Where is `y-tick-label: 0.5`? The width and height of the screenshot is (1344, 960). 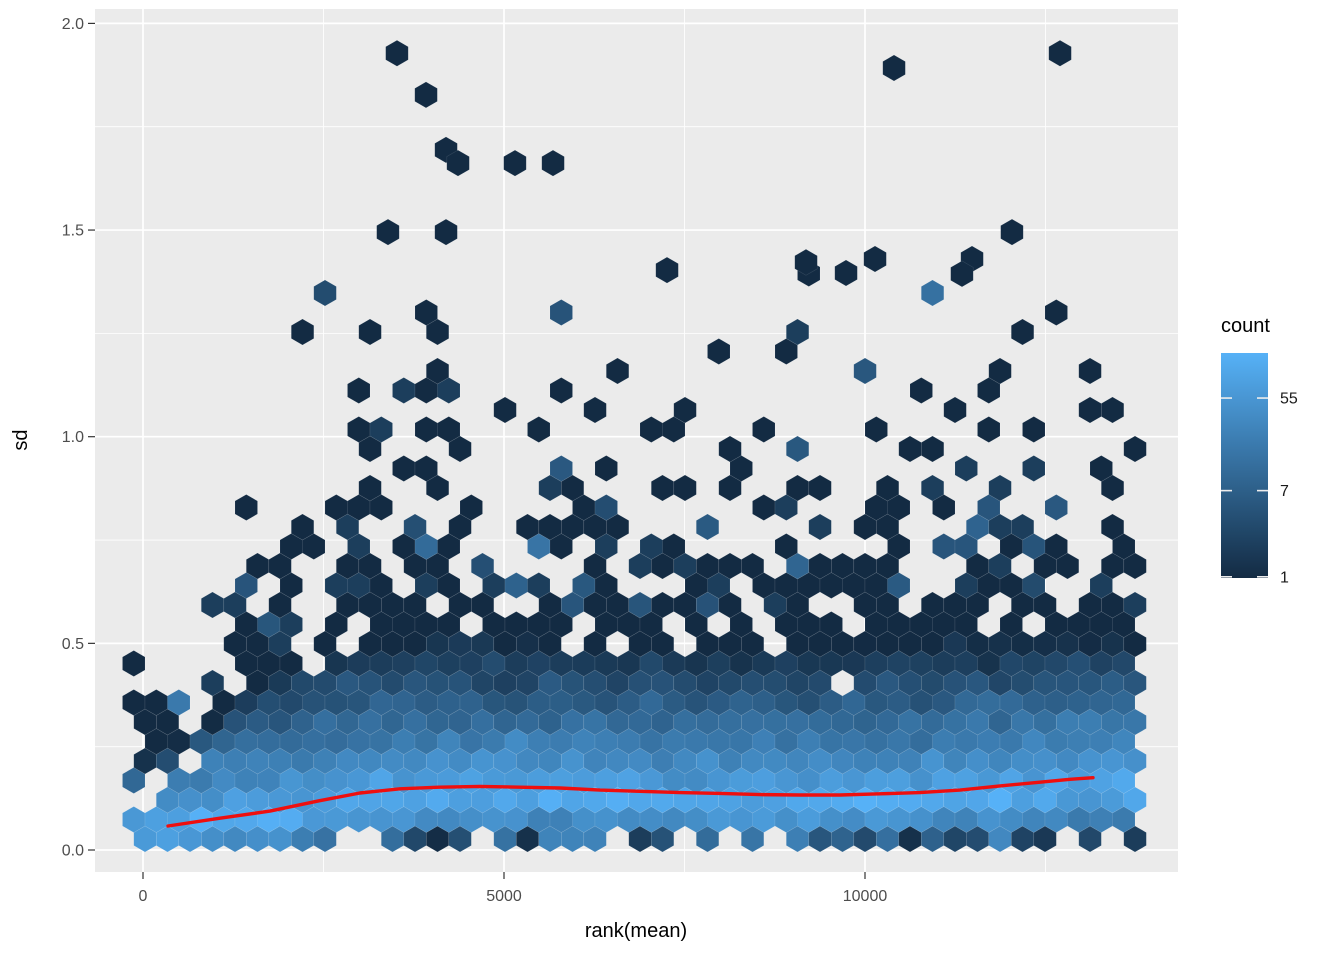
y-tick-label: 0.5 is located at coordinates (73, 644).